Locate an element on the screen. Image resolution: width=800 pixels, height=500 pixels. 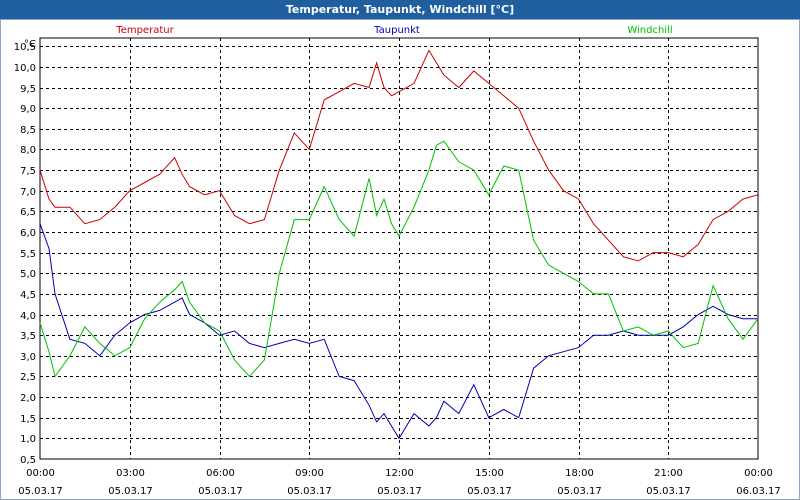
y-tick-label: 7,0 is located at coordinates (28, 192).